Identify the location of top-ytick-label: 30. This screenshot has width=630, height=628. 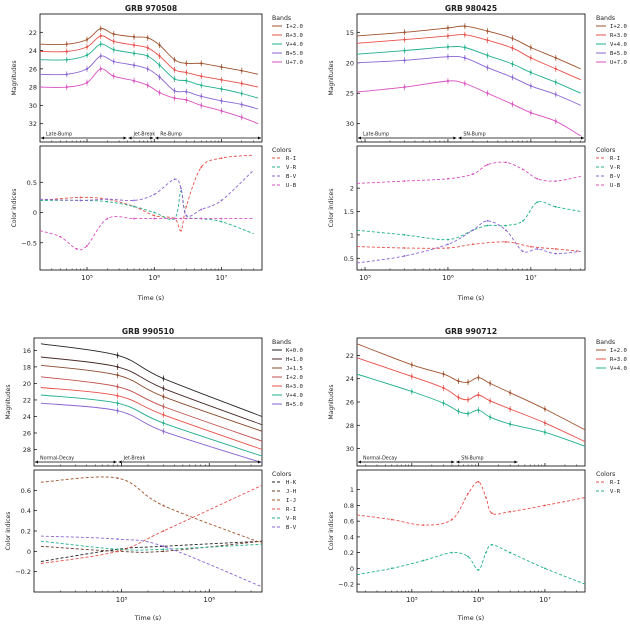
(350, 449).